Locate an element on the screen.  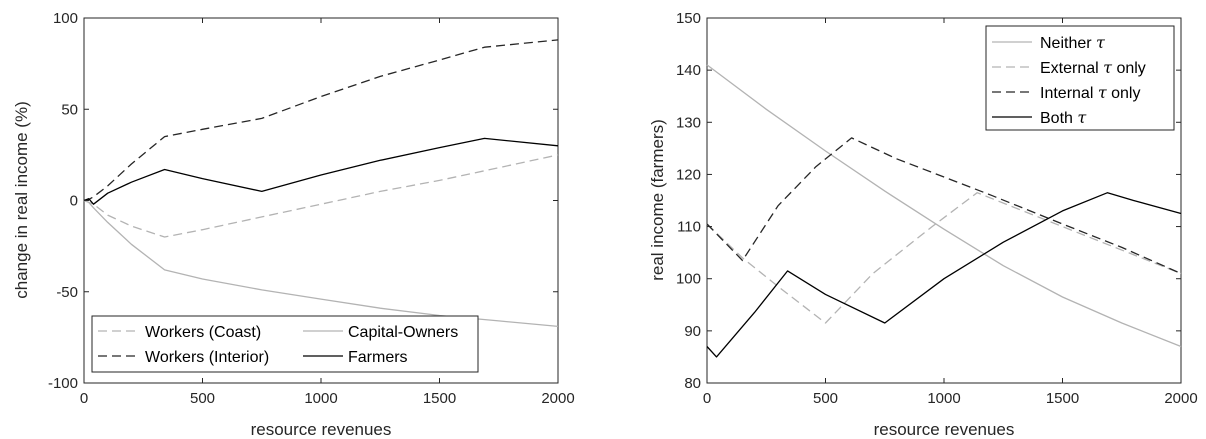
series-line-workers-coast is located at coordinates (321, 196).